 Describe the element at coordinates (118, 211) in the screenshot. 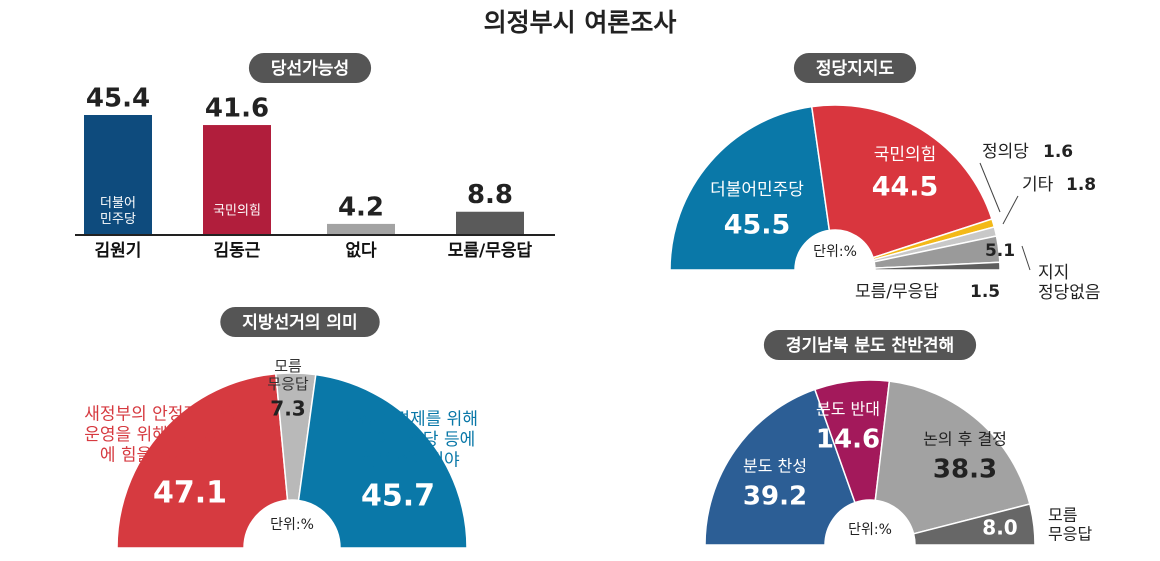

I see `bar-inner-label: 더불어 민주당` at that location.